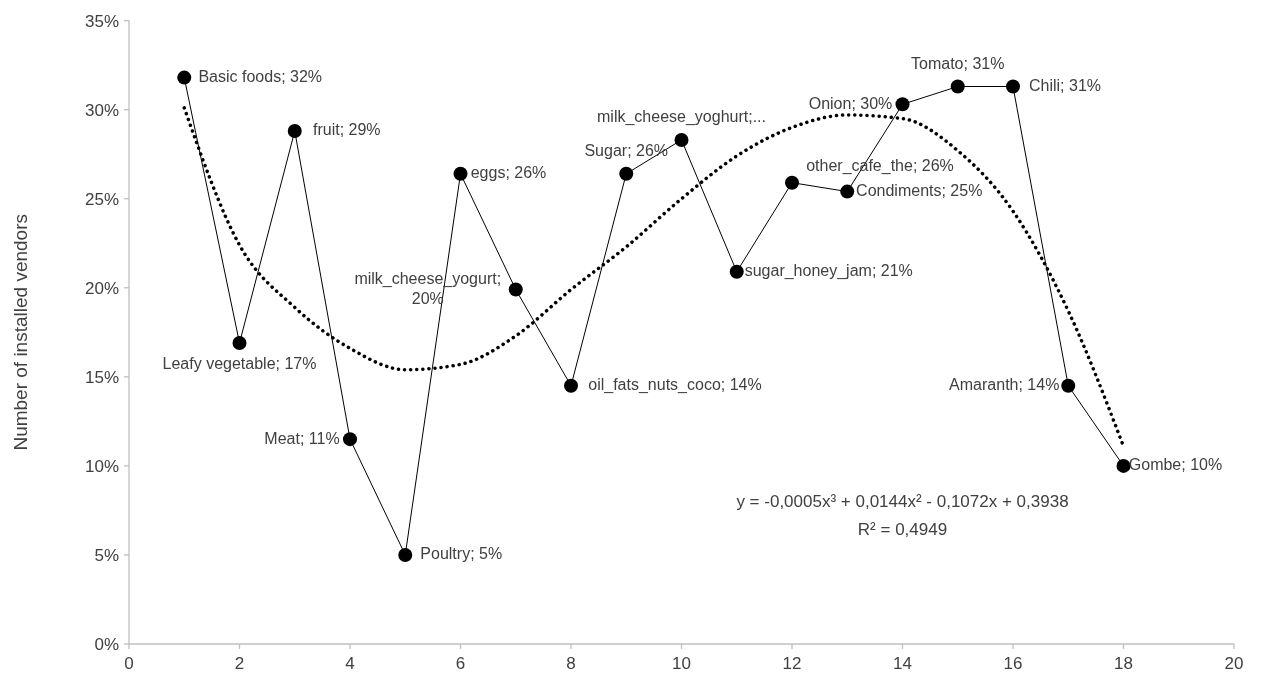  What do you see at coordinates (129, 663) in the screenshot?
I see `x-tick-label: 0` at bounding box center [129, 663].